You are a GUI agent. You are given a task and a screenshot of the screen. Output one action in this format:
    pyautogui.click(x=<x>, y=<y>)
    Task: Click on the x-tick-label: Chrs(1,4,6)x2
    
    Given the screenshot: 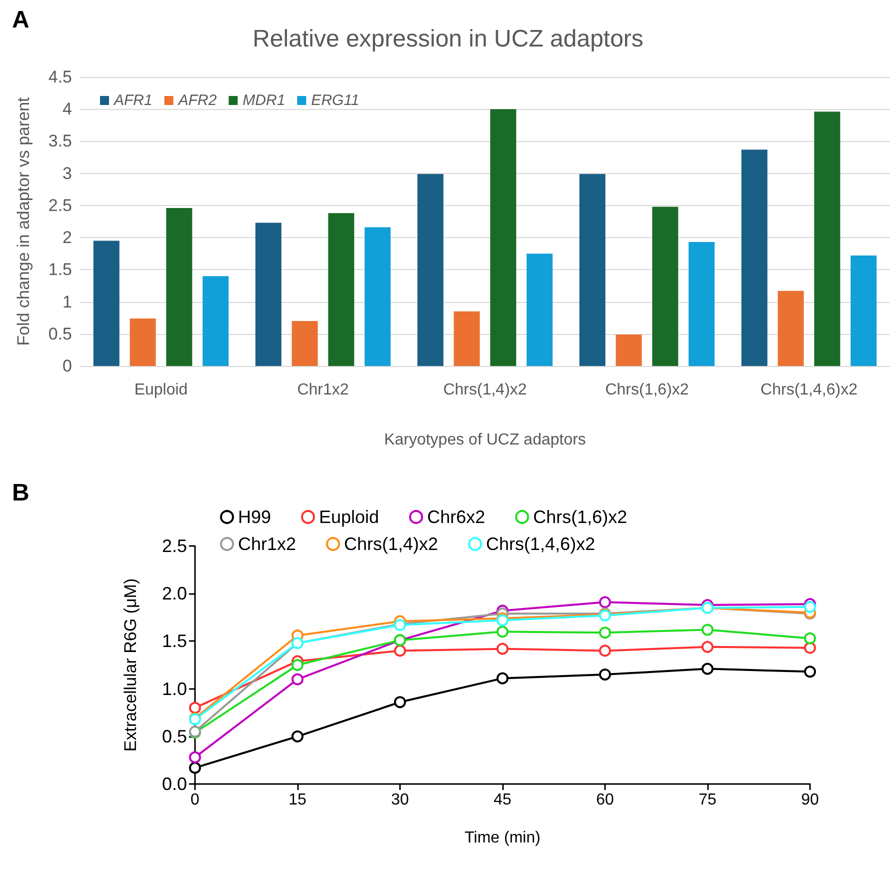 What is the action you would take?
    pyautogui.click(x=809, y=390)
    